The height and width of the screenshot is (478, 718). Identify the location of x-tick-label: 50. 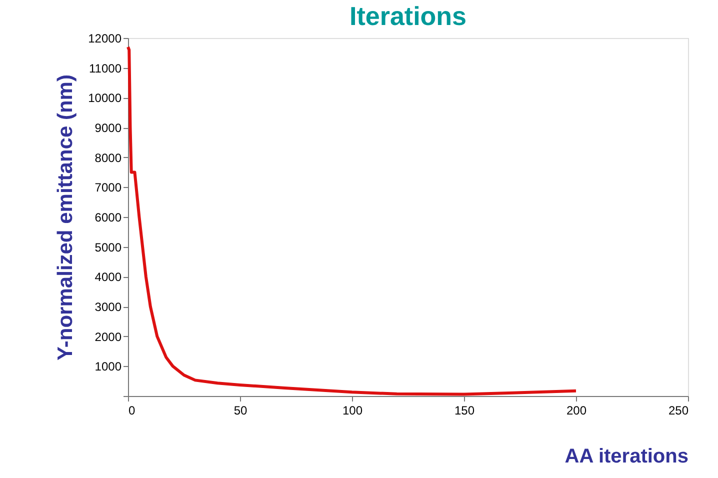
(241, 411).